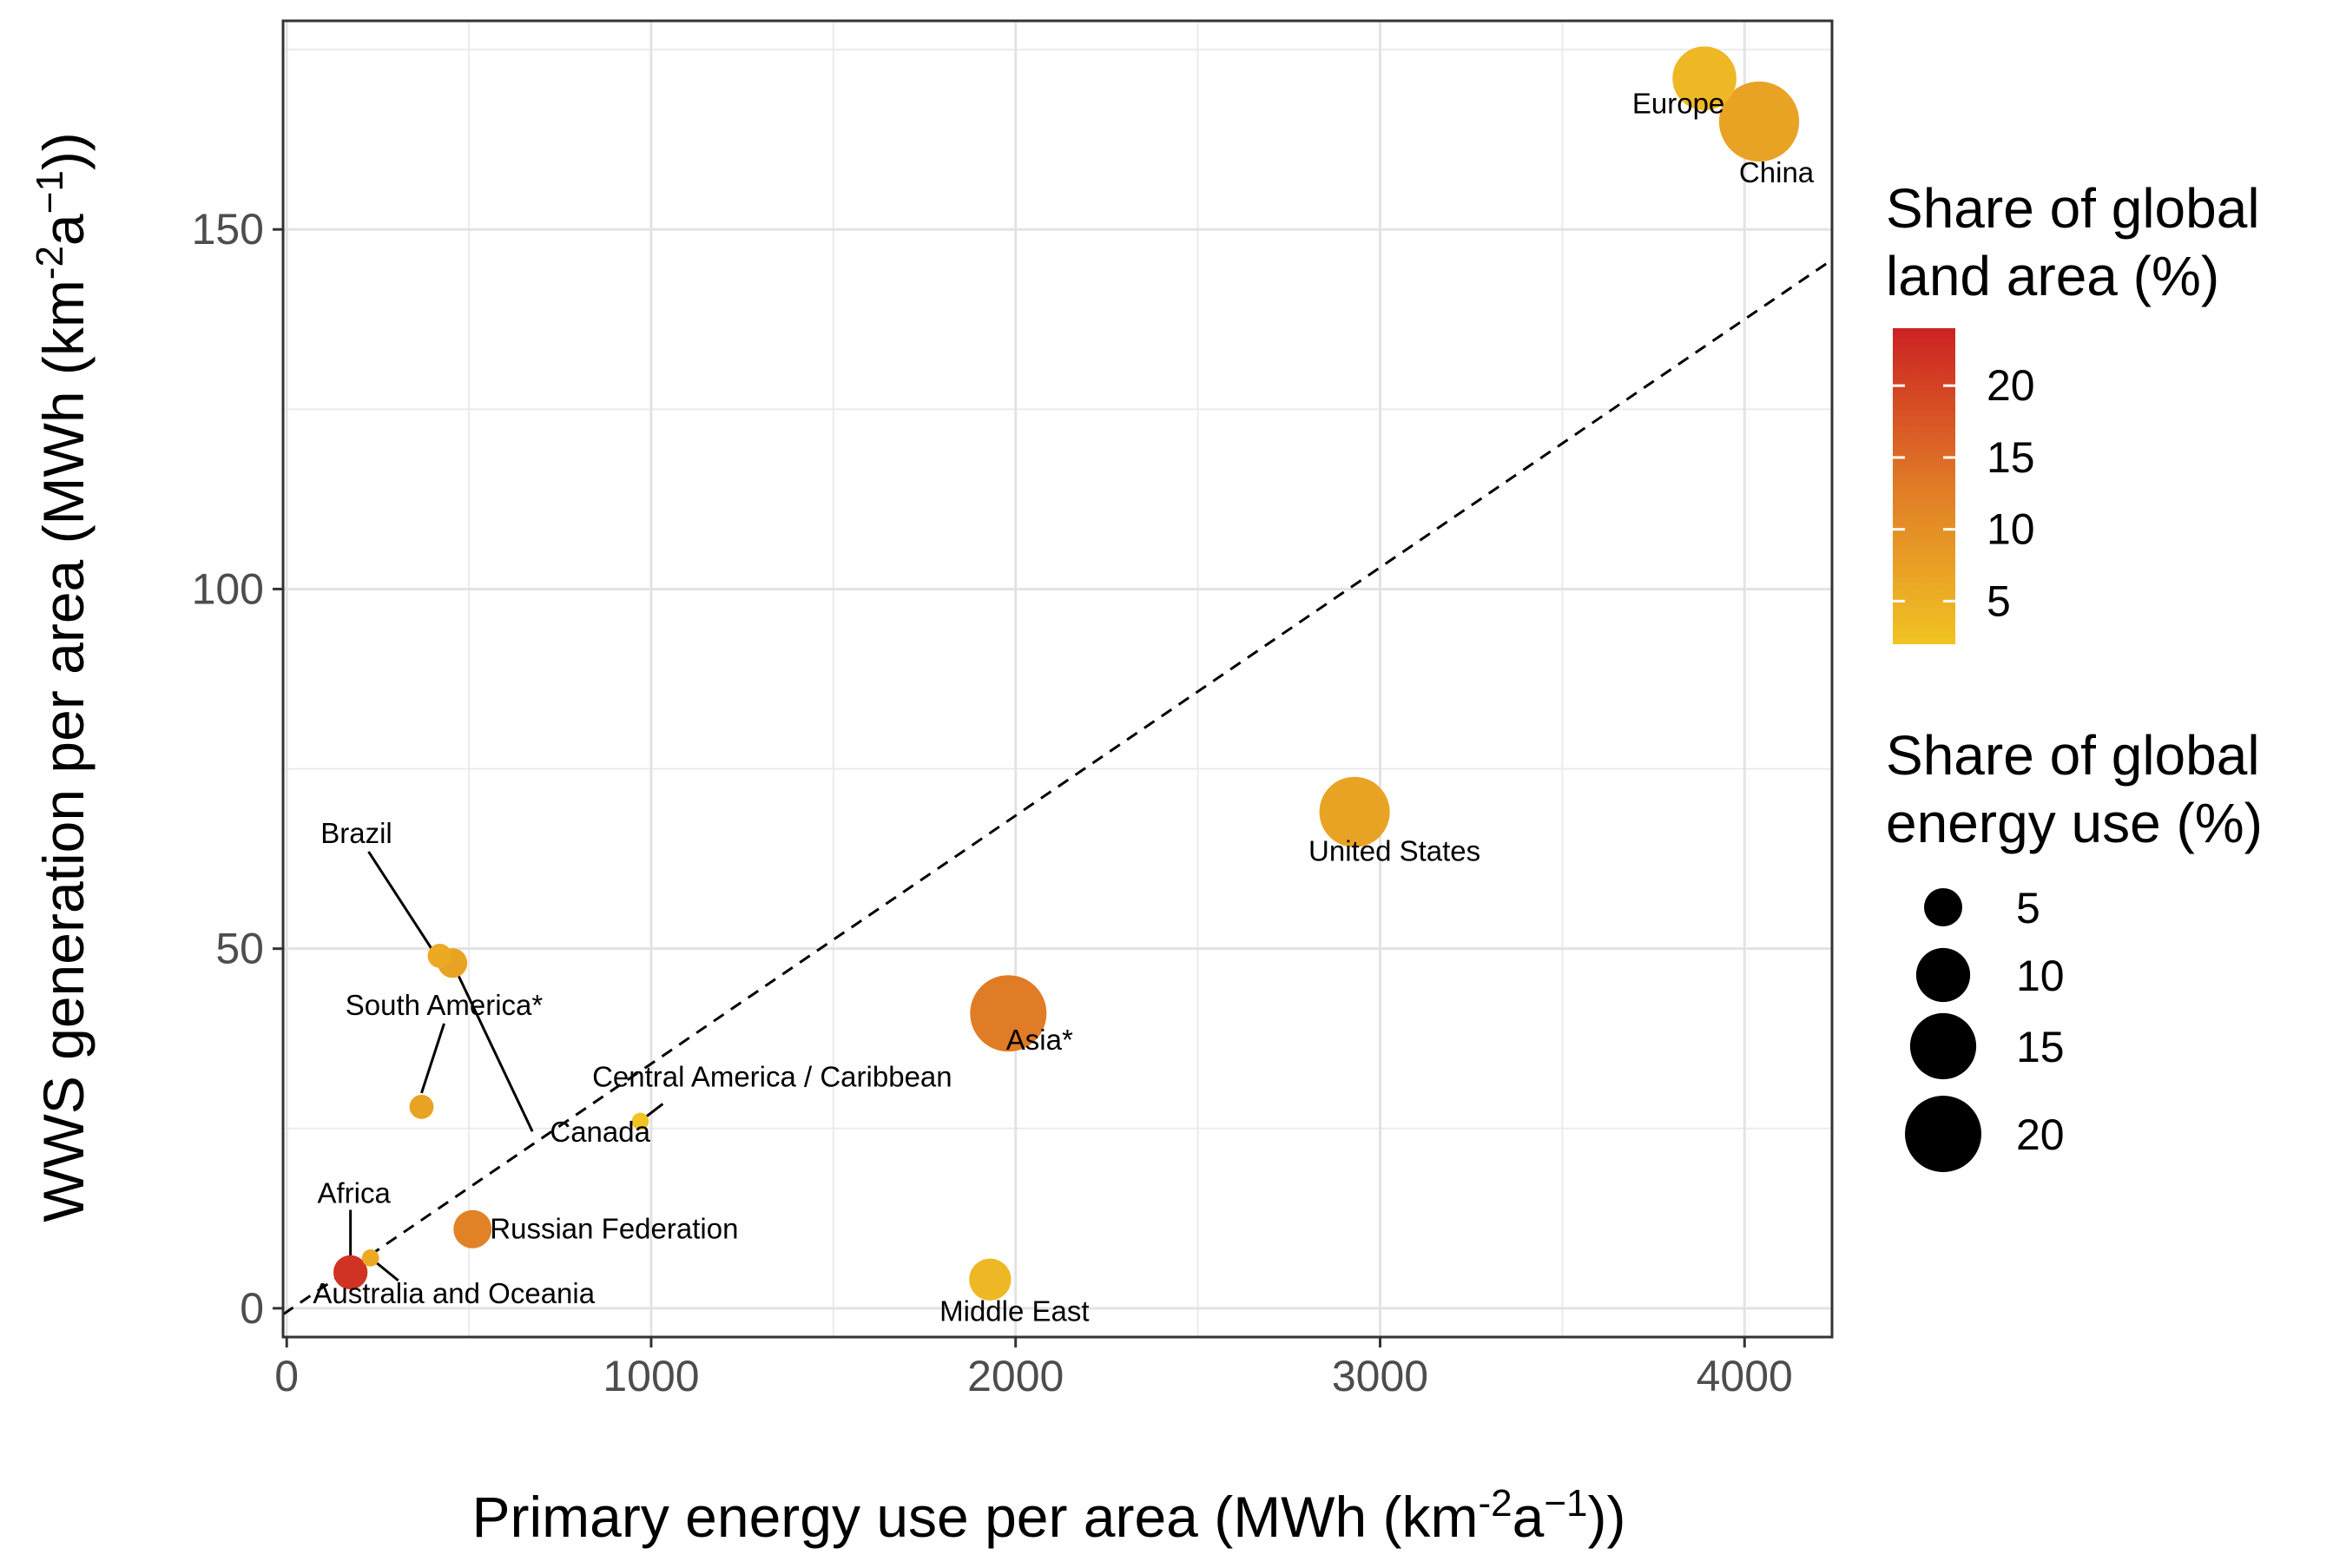 The width and height of the screenshot is (2333, 1568). What do you see at coordinates (1999, 600) in the screenshot?
I see `color-bar-tick-label: 5` at bounding box center [1999, 600].